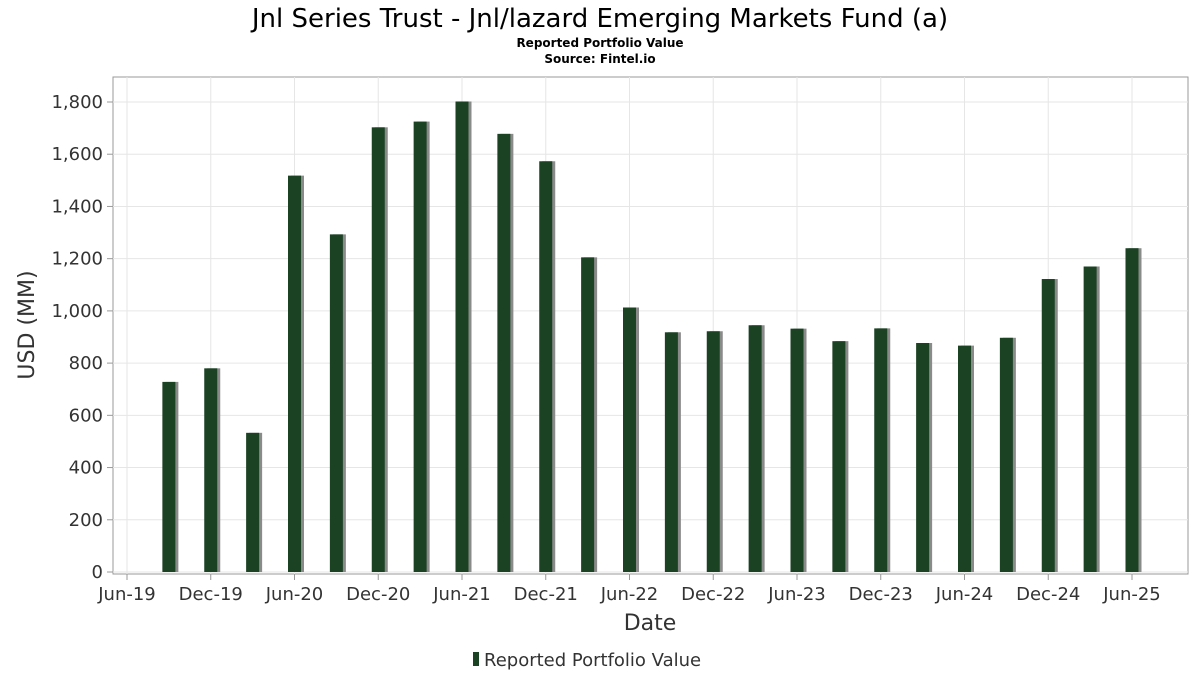 This screenshot has width=1200, height=675. What do you see at coordinates (77, 102) in the screenshot?
I see `y-tick-label: 1,800` at bounding box center [77, 102].